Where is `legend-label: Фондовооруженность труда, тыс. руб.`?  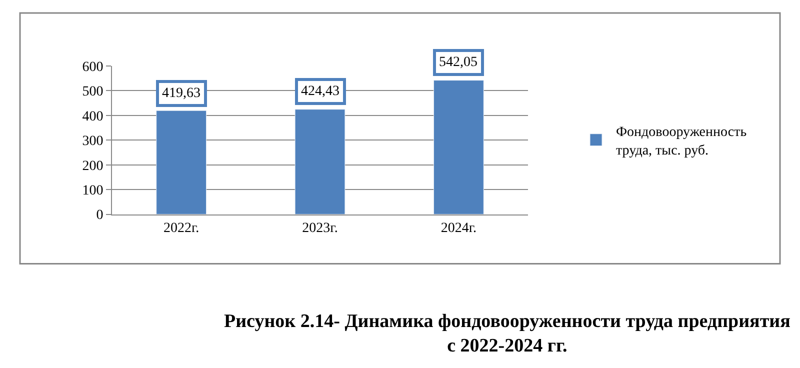
legend-label: Фондовооруженность труда, тыс. руб. is located at coordinates (681, 141).